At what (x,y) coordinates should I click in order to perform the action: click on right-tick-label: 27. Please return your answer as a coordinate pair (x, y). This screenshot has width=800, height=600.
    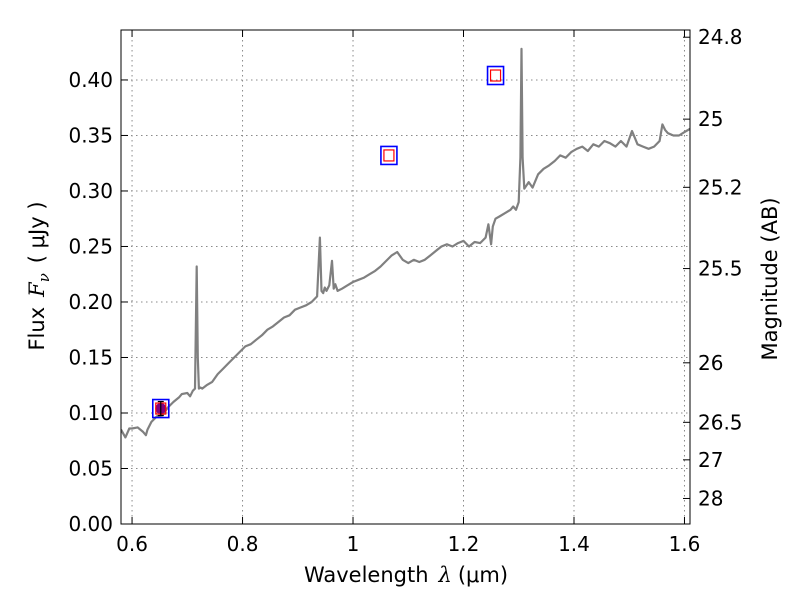
    Looking at the image, I should click on (710, 460).